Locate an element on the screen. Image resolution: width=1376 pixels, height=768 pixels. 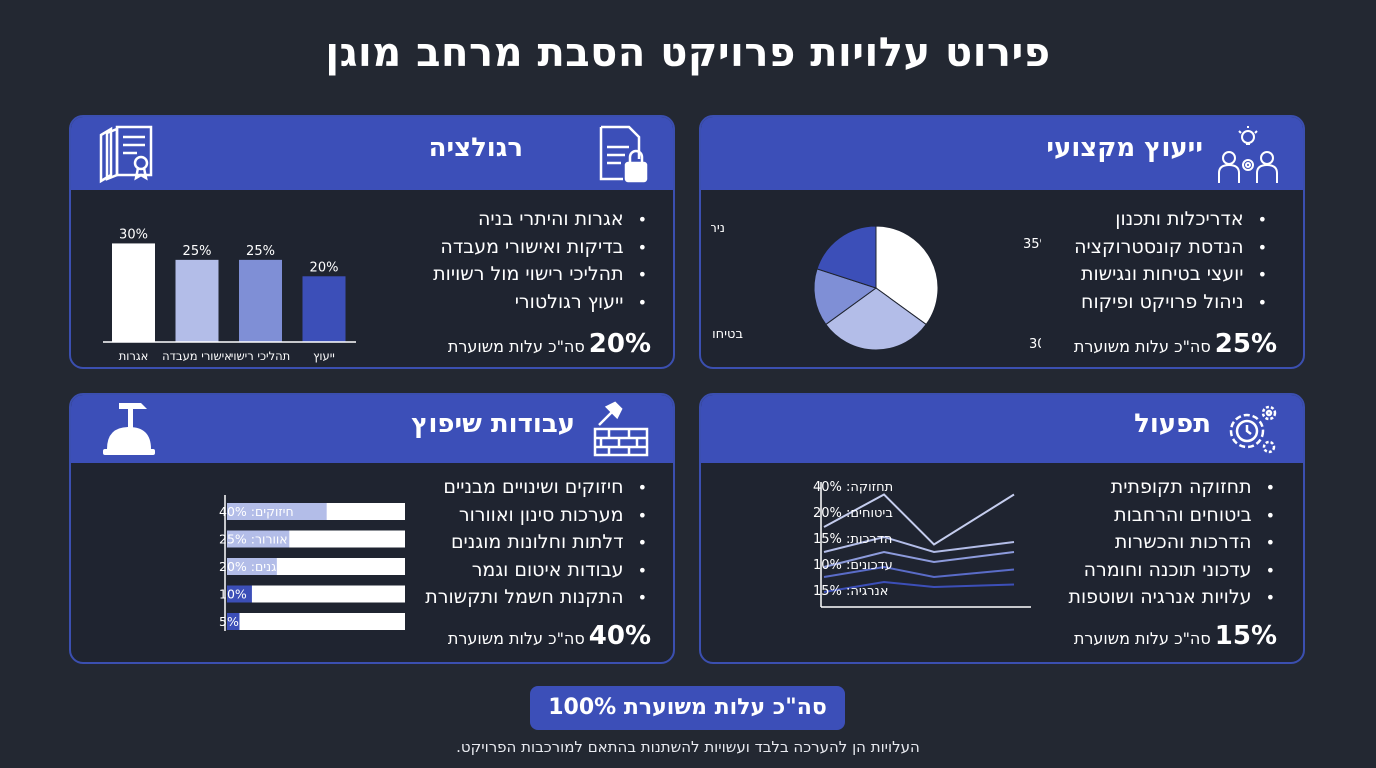
pie-label: ניהול פרויקט: 20% is located at coordinates (718, 228).